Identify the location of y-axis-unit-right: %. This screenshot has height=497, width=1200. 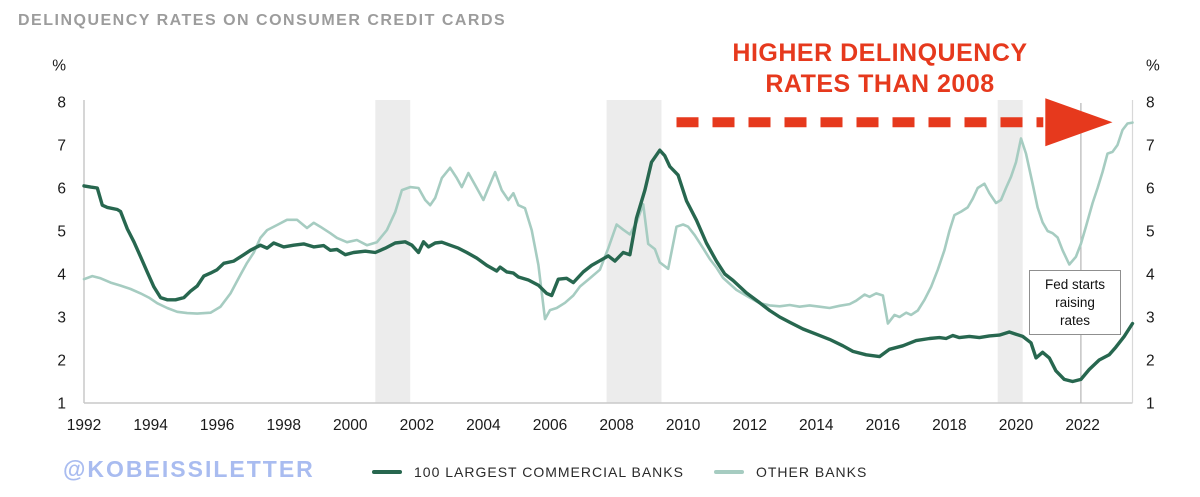
(1153, 65).